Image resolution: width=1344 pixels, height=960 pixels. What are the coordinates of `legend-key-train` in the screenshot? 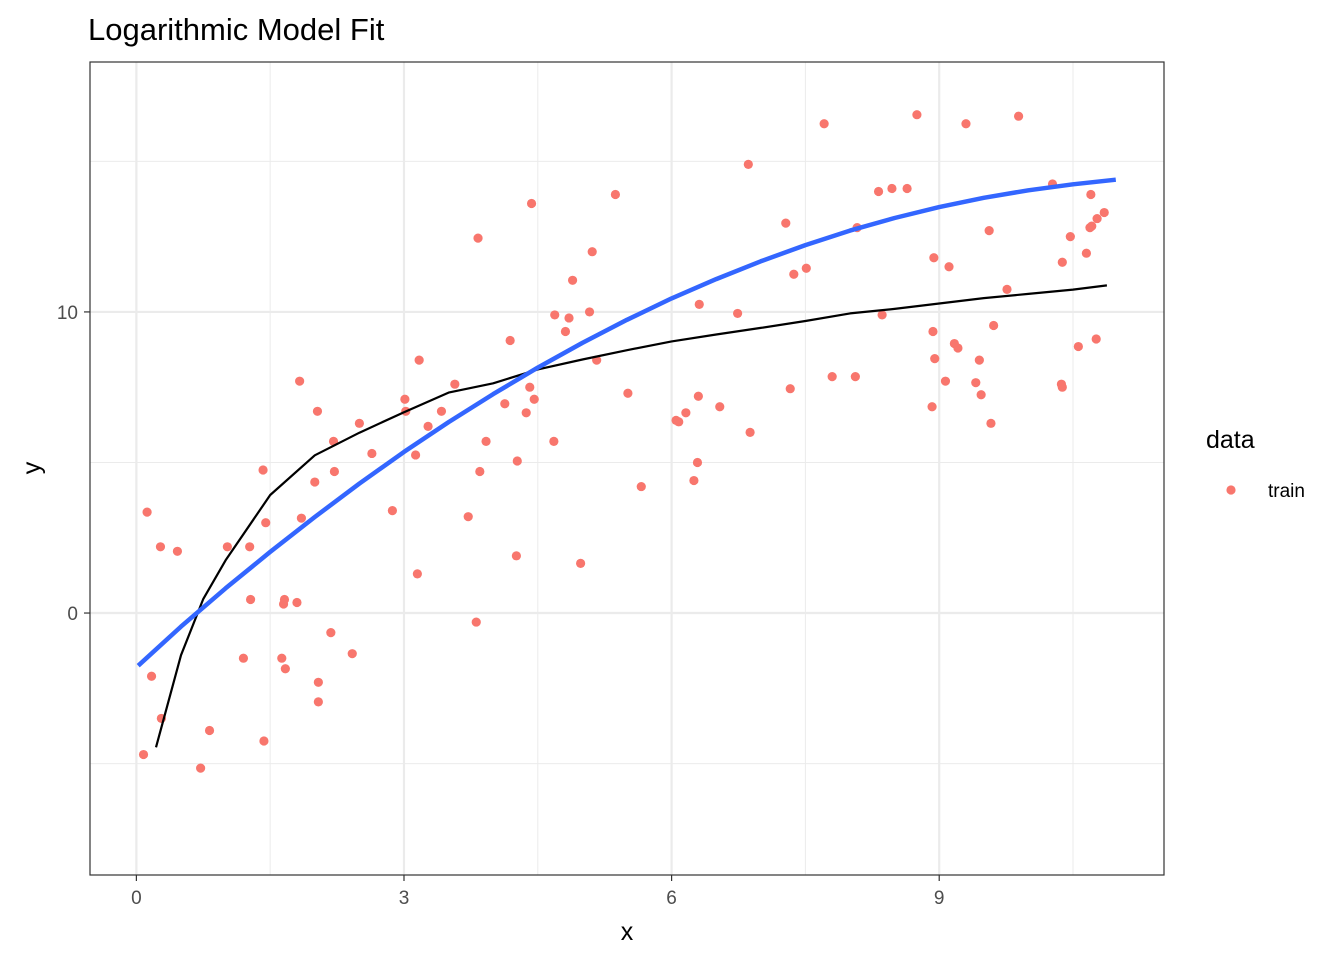 It's located at (1231, 490).